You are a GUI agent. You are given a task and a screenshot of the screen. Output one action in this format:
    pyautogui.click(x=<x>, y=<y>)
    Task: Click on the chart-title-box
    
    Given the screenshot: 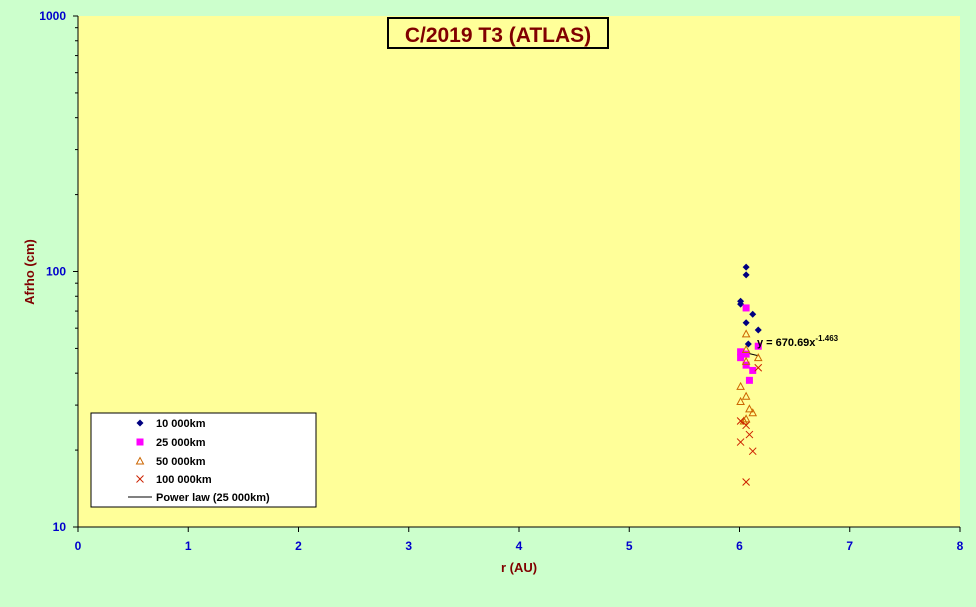 What is the action you would take?
    pyautogui.click(x=498, y=33)
    